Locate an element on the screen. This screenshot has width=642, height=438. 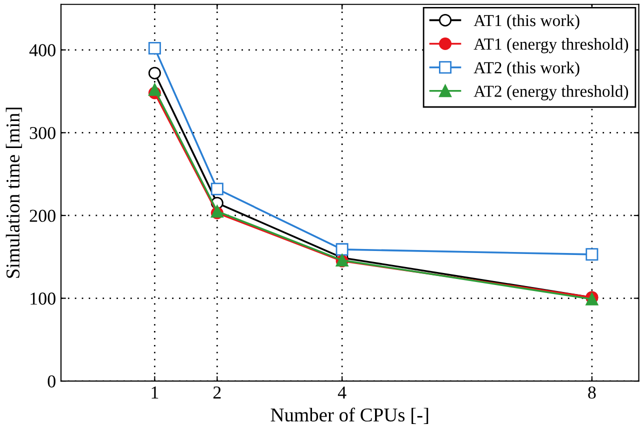
legend-label: AT2 (this work) is located at coordinates (527, 69).